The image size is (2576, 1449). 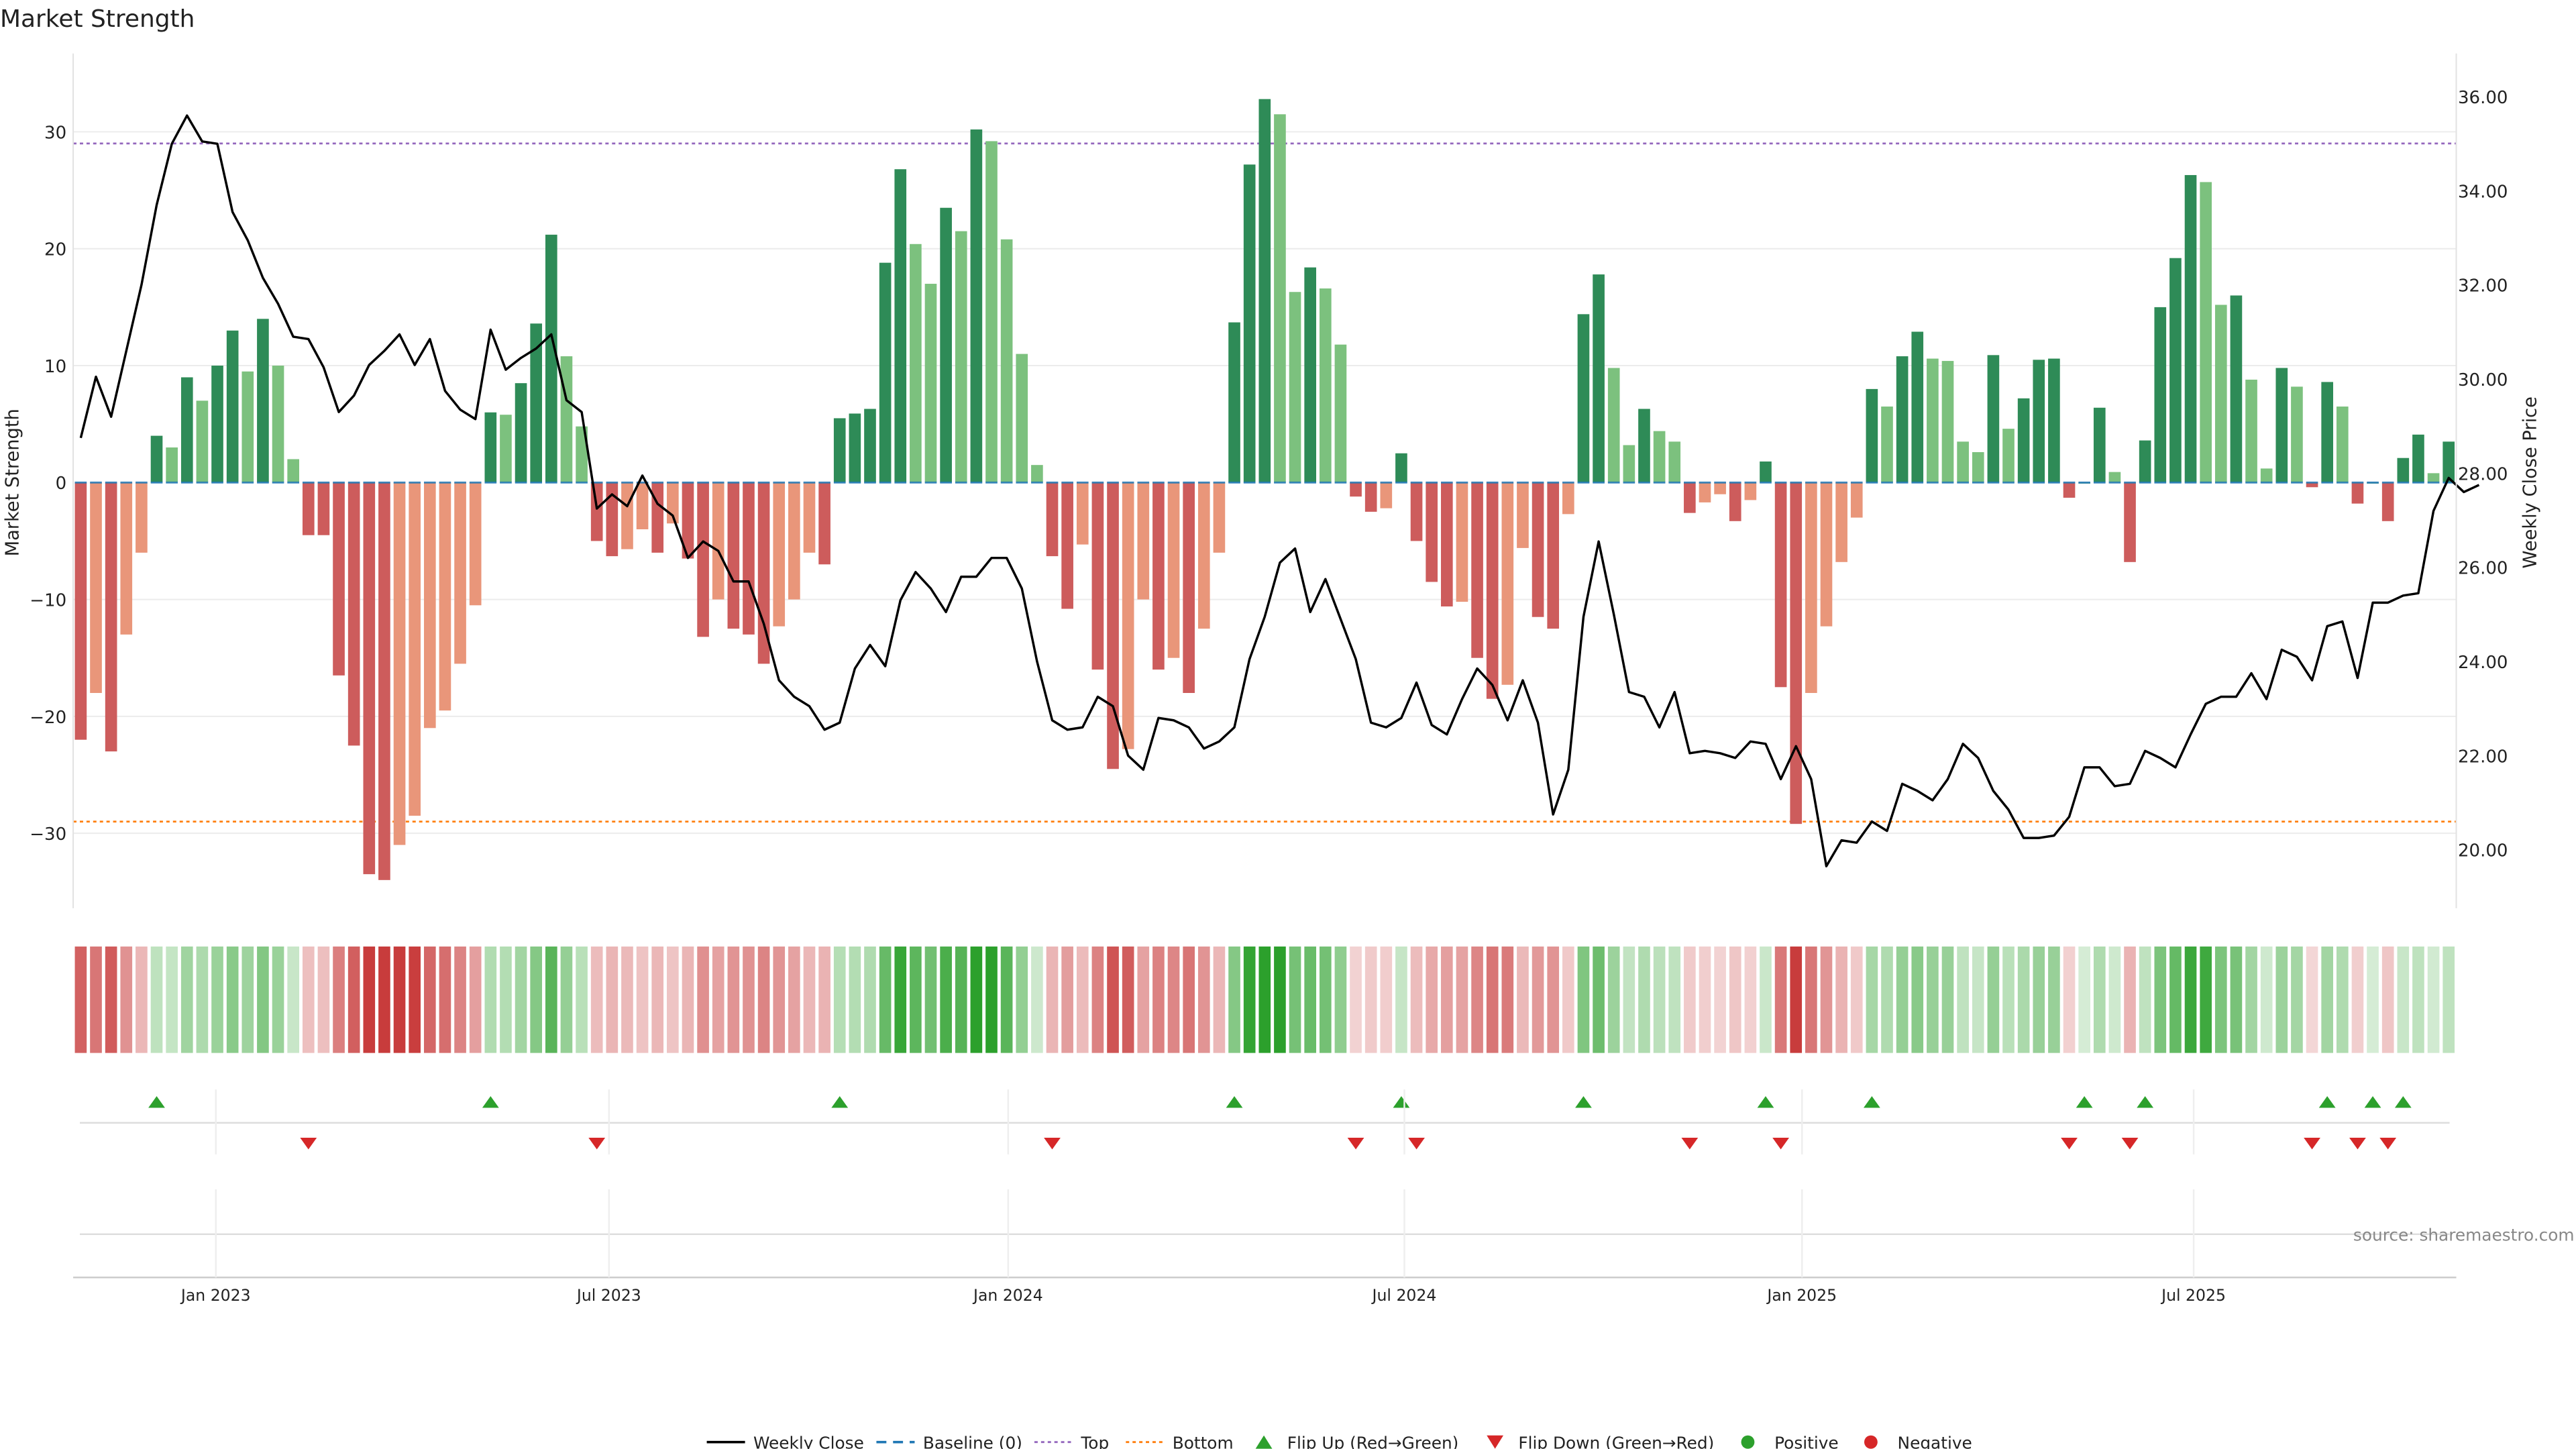 I want to click on y2-tick-label: 26.00, so click(x=2483, y=569).